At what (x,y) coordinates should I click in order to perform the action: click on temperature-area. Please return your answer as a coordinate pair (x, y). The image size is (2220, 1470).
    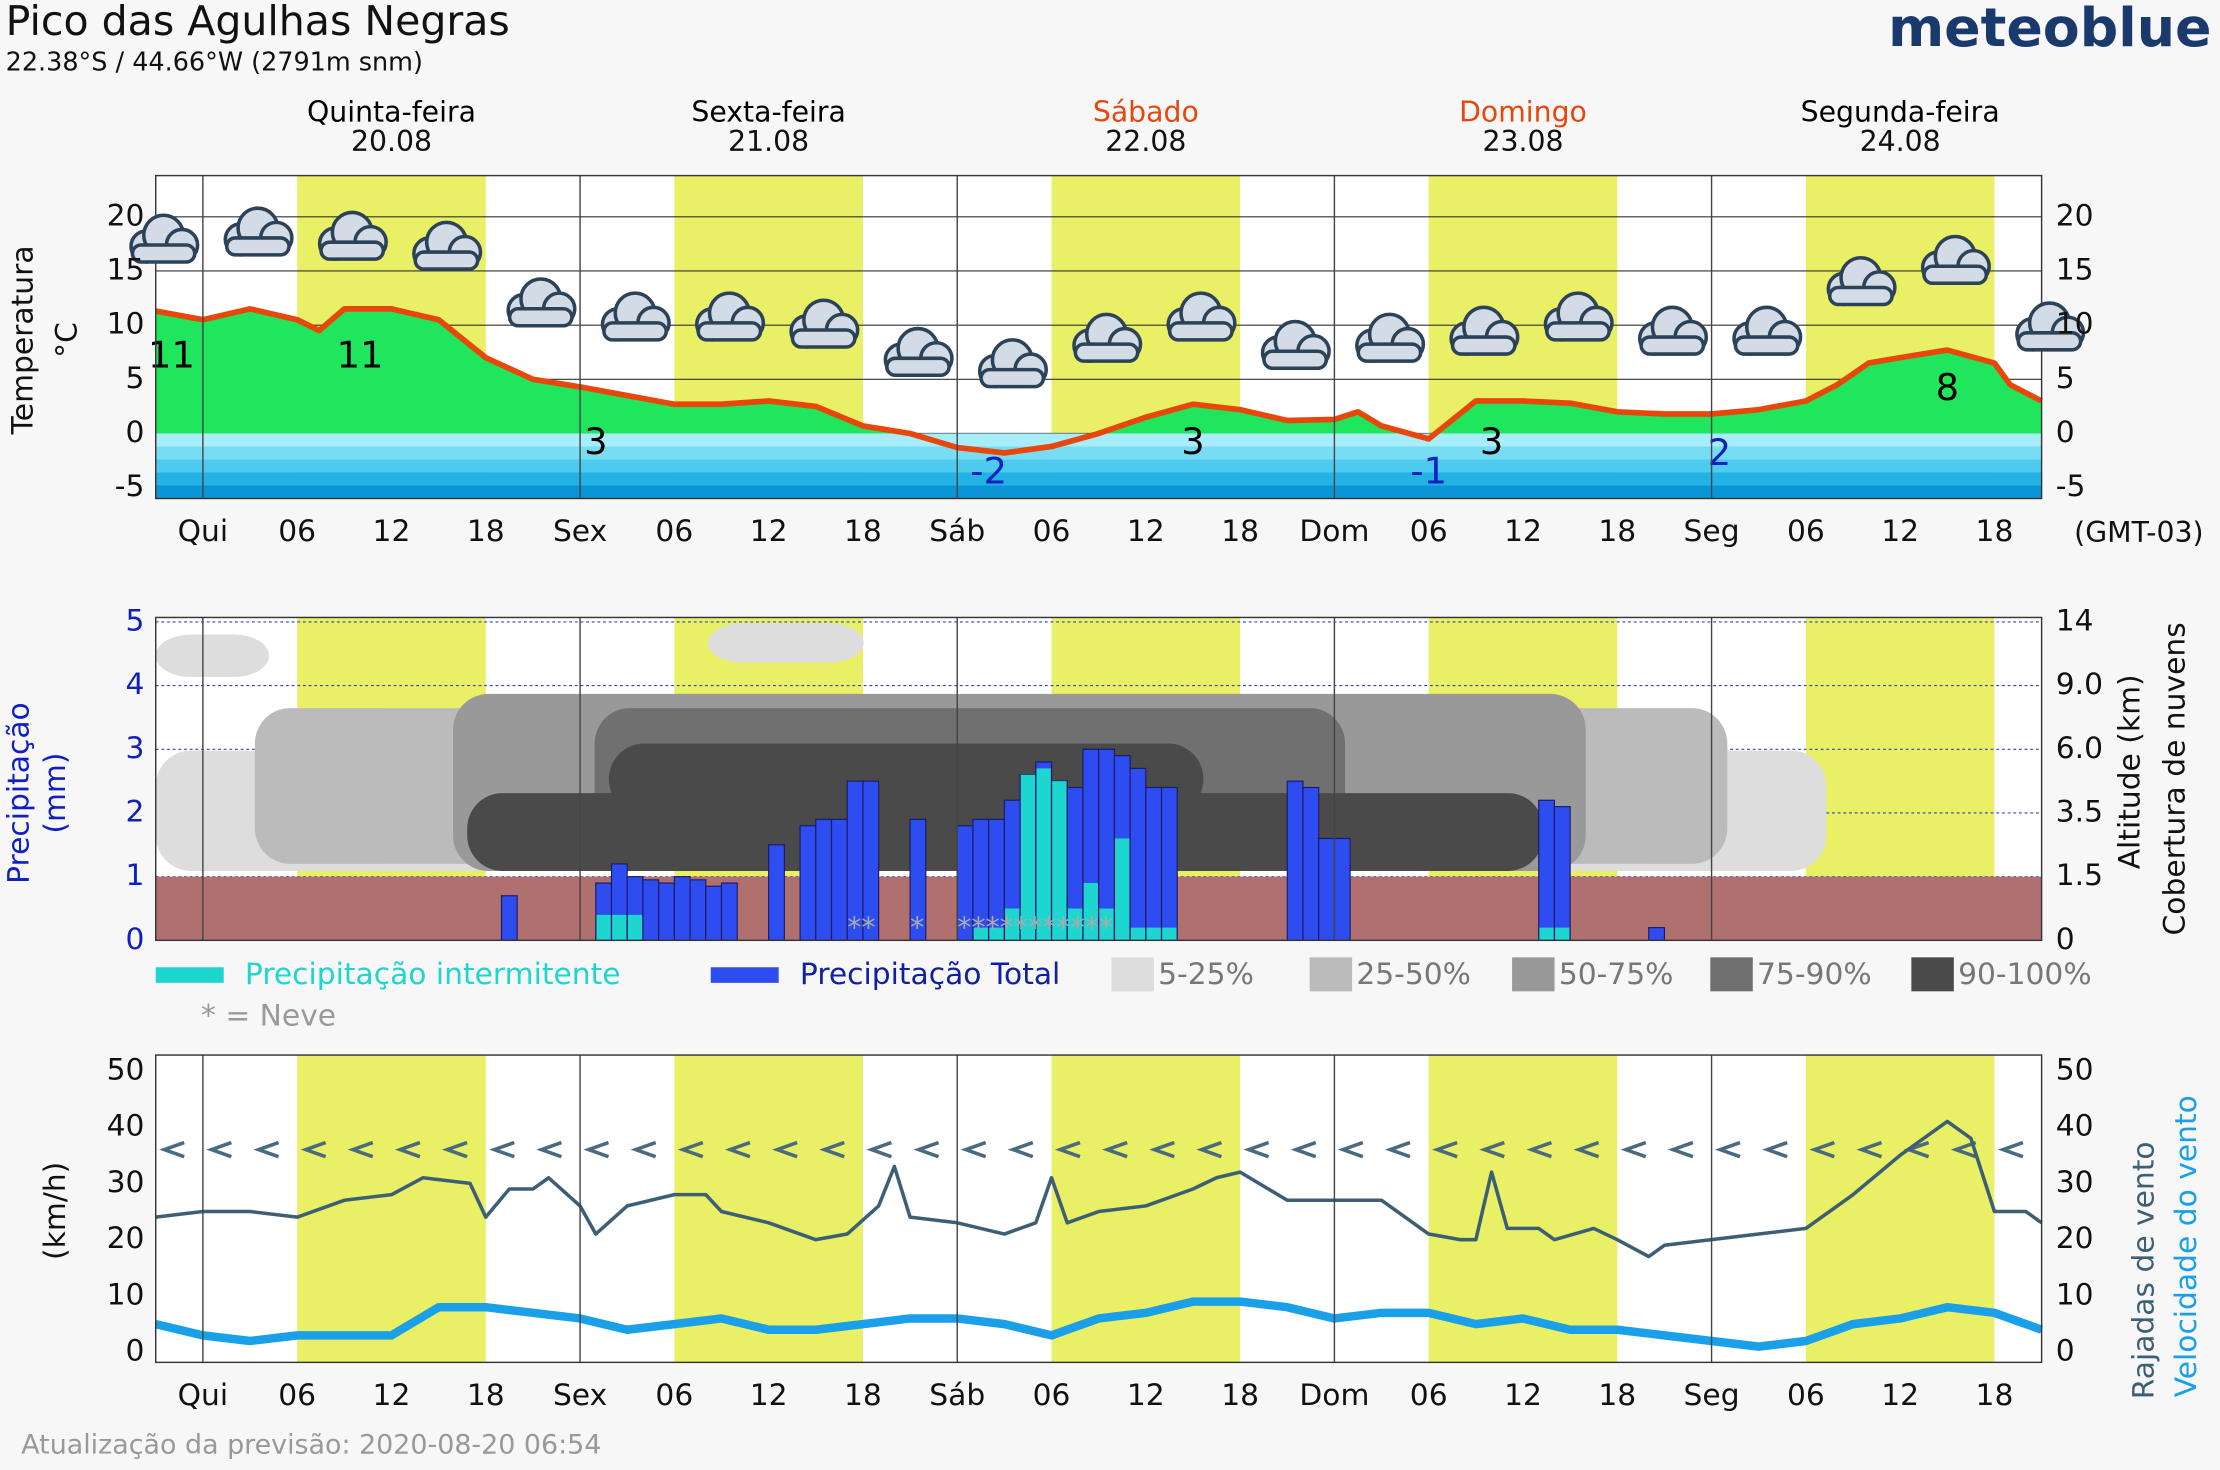
    Looking at the image, I should click on (1098, 380).